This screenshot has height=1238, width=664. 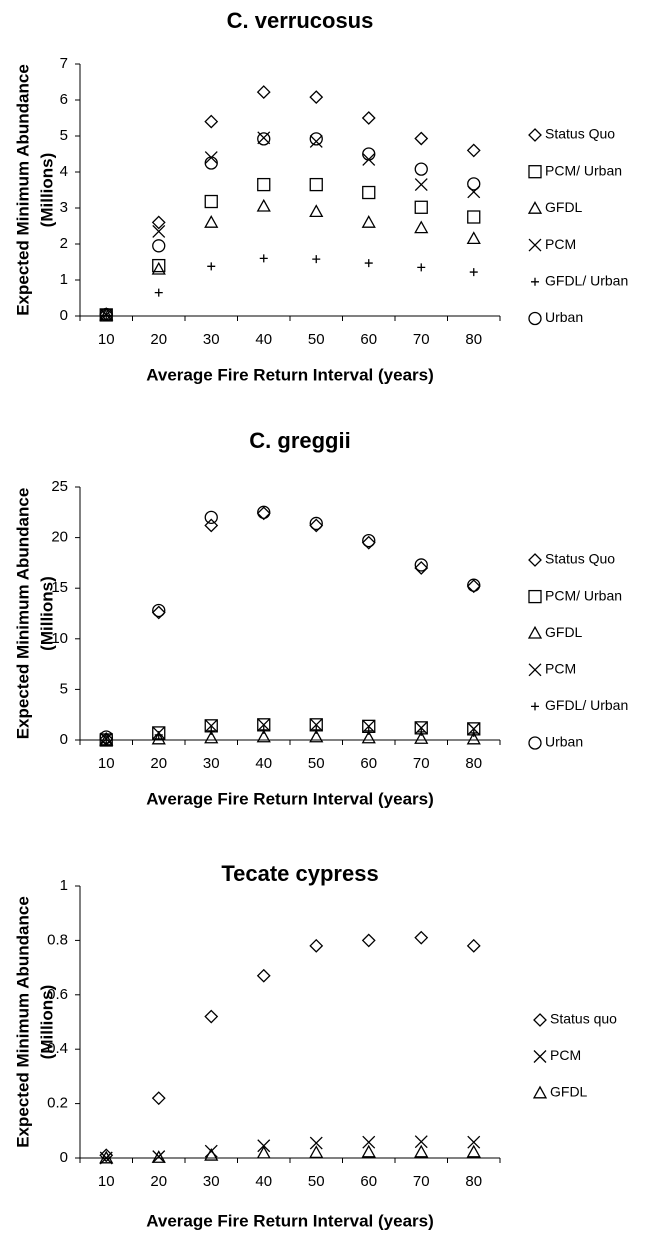 What do you see at coordinates (57, 994) in the screenshot?
I see `y-tick-label: 0.6` at bounding box center [57, 994].